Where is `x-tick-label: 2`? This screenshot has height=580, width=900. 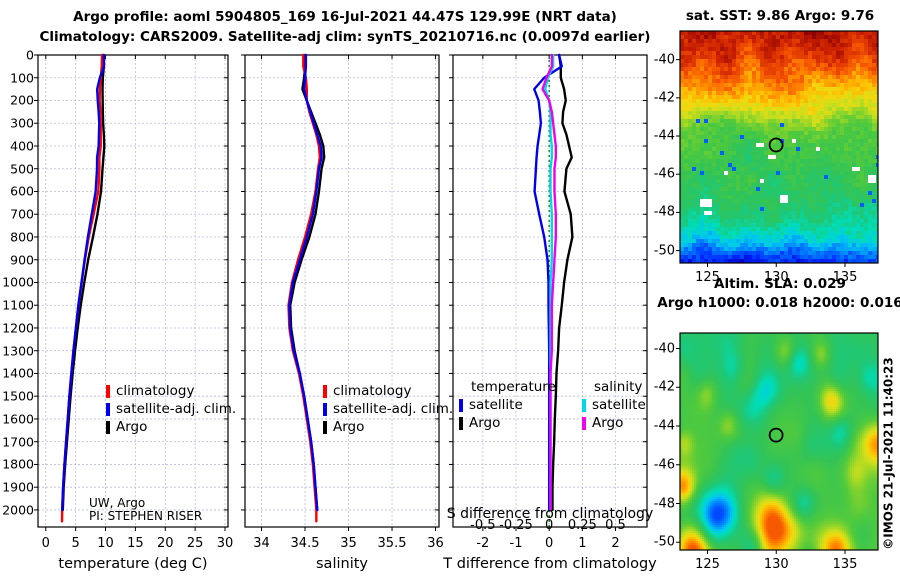
x-tick-label: 2 is located at coordinates (615, 543).